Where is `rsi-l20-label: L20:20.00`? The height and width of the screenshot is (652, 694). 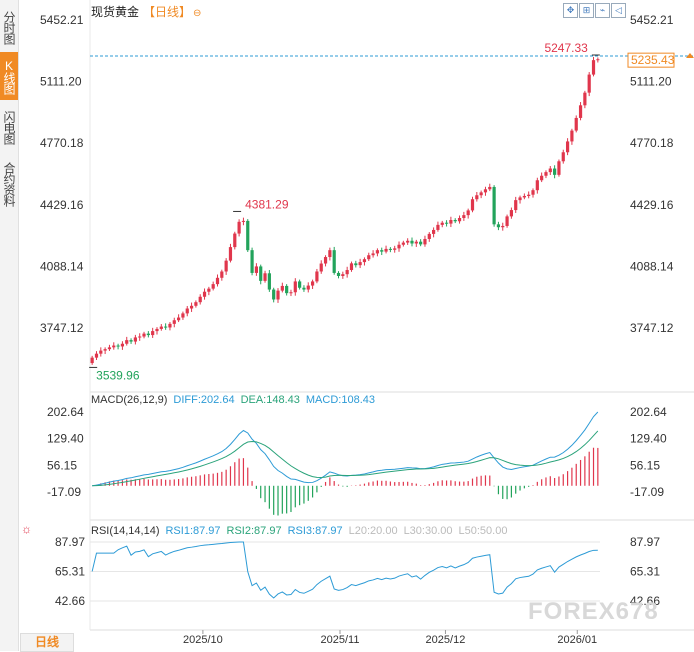
rsi-l20-label: L20:20.00 is located at coordinates (373, 531).